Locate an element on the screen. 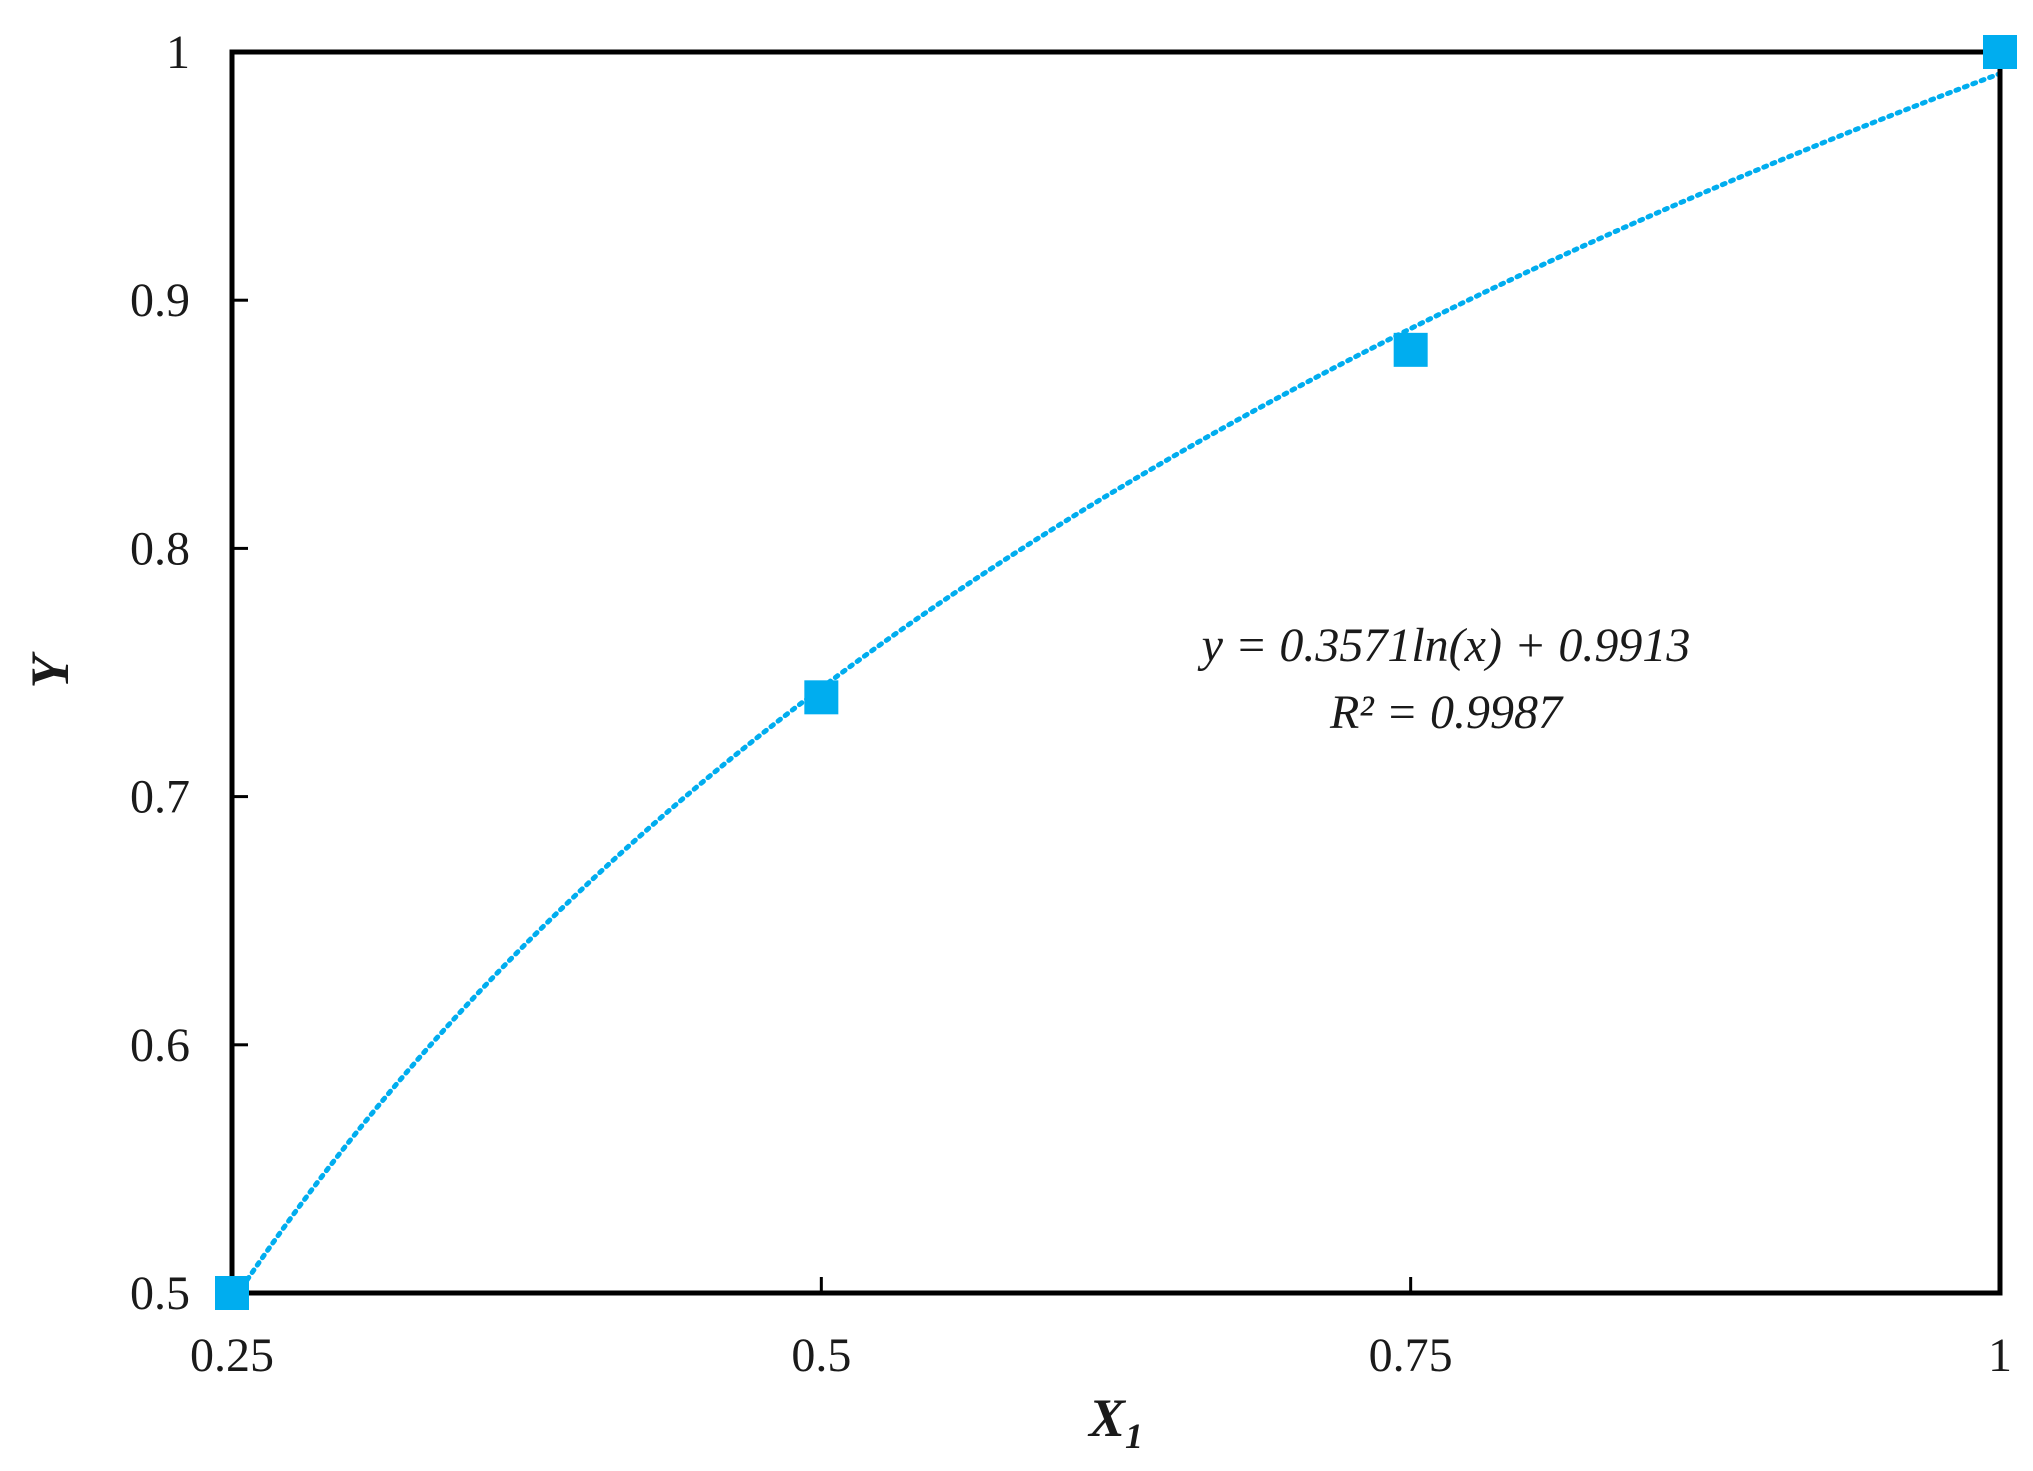 This screenshot has height=1471, width=2033. x-axis-title-main: X is located at coordinates (1107, 1418).